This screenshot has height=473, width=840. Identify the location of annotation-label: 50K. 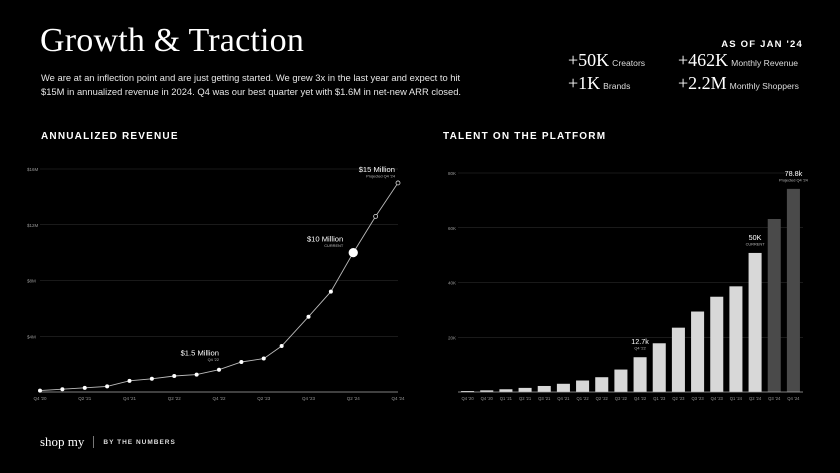
(755, 237).